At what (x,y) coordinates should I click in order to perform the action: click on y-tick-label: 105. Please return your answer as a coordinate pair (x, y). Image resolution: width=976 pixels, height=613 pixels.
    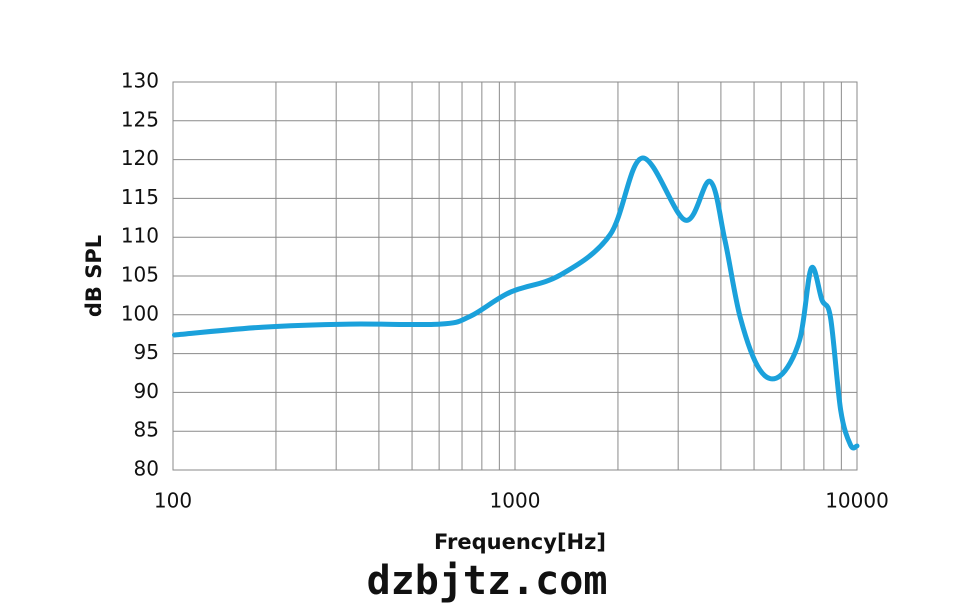
    Looking at the image, I should click on (140, 275).